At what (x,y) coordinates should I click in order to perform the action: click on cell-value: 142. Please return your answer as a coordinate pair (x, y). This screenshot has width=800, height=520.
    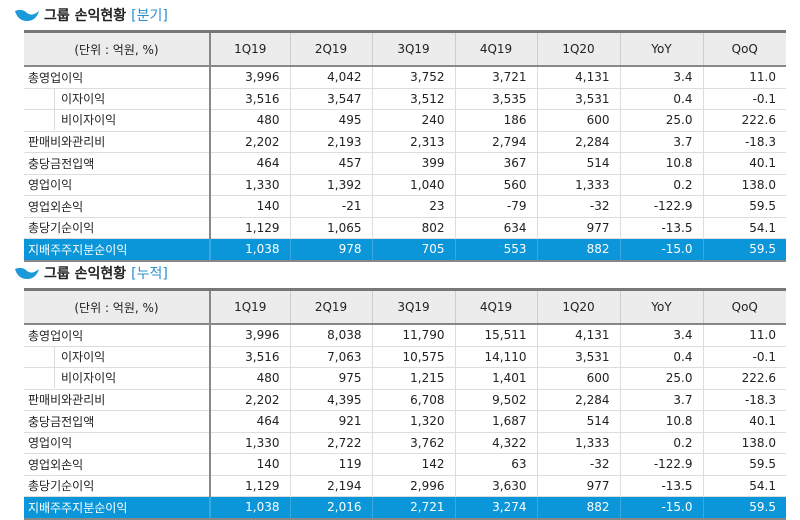
    Looking at the image, I should click on (413, 464).